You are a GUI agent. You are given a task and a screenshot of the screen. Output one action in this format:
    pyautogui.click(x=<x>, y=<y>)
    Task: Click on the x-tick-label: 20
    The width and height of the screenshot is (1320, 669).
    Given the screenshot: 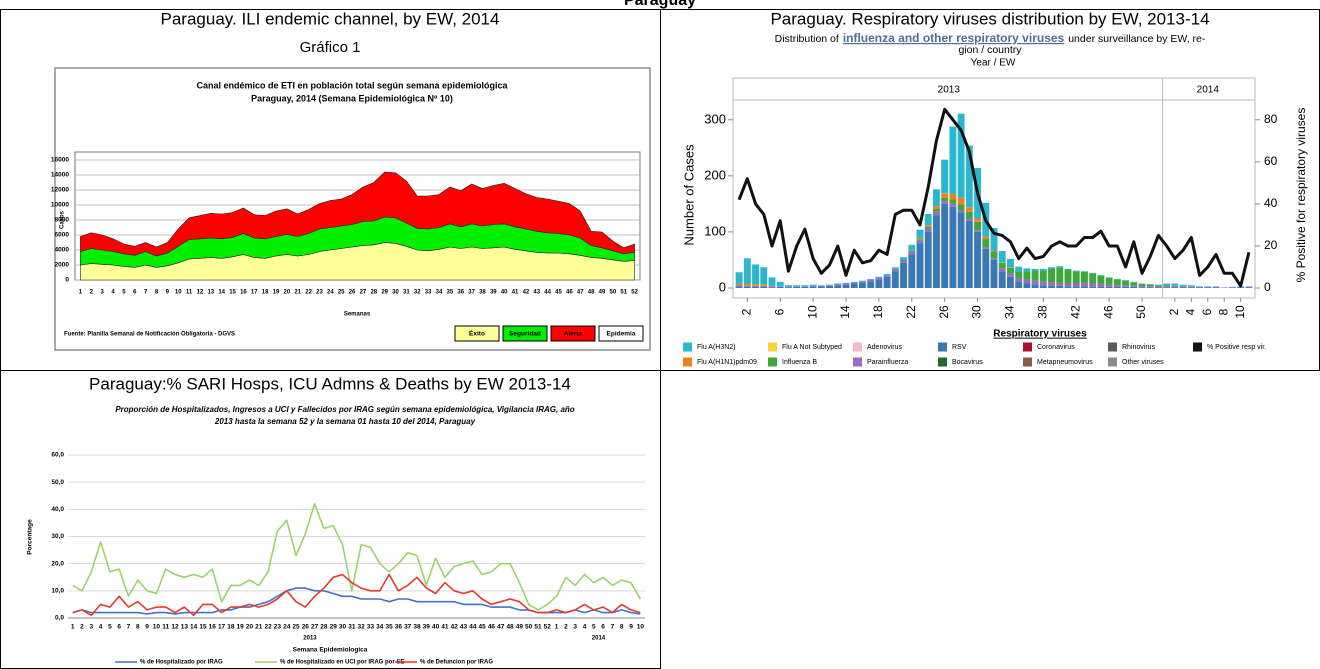 What is the action you would take?
    pyautogui.click(x=250, y=627)
    